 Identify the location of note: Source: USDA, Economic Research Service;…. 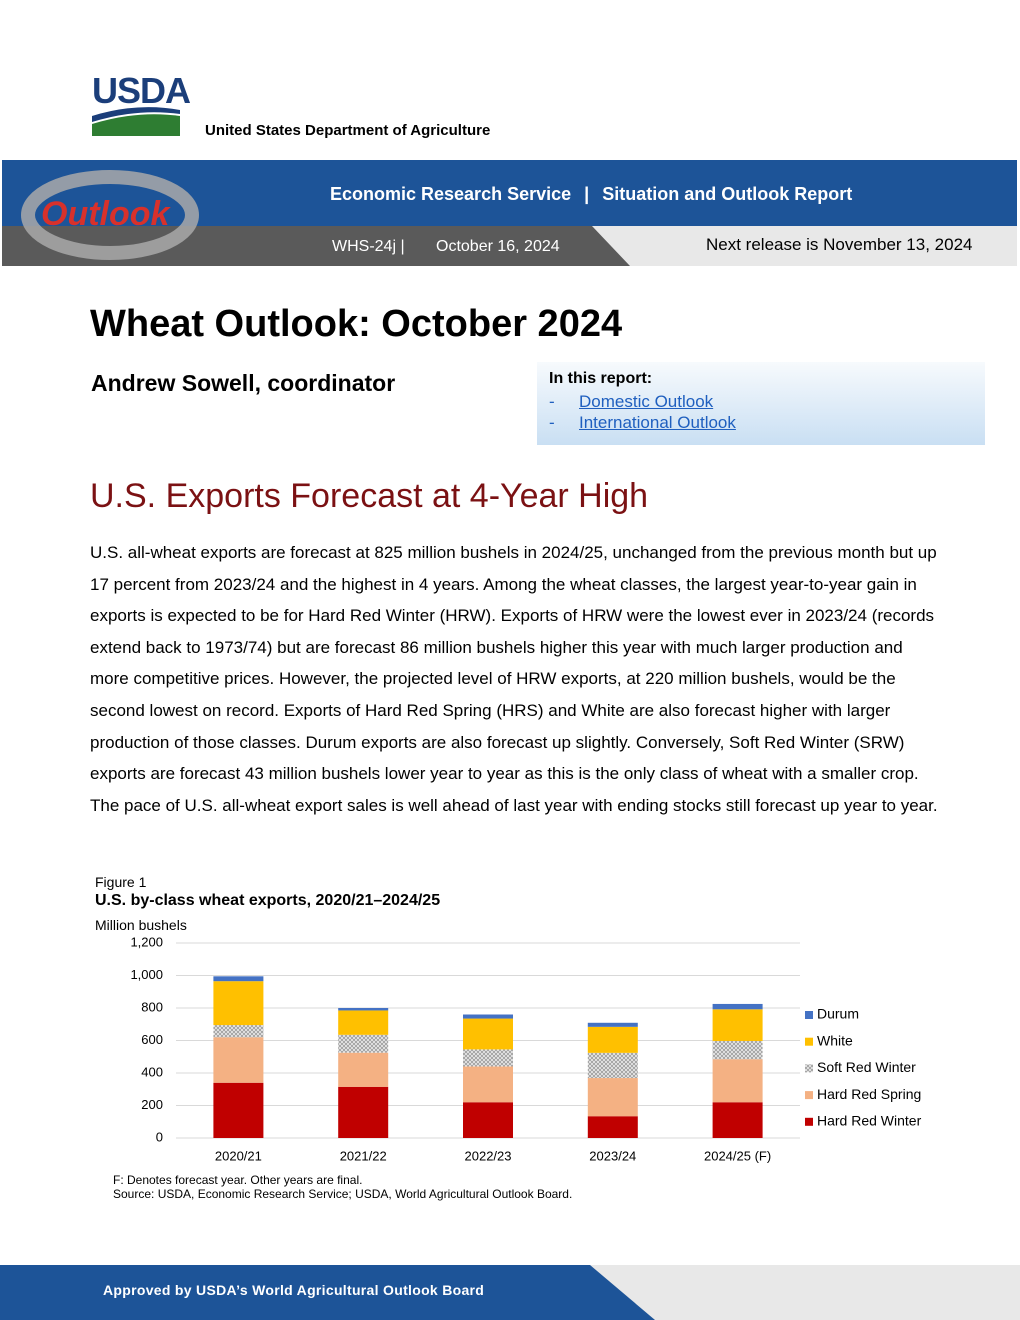
(343, 1194).